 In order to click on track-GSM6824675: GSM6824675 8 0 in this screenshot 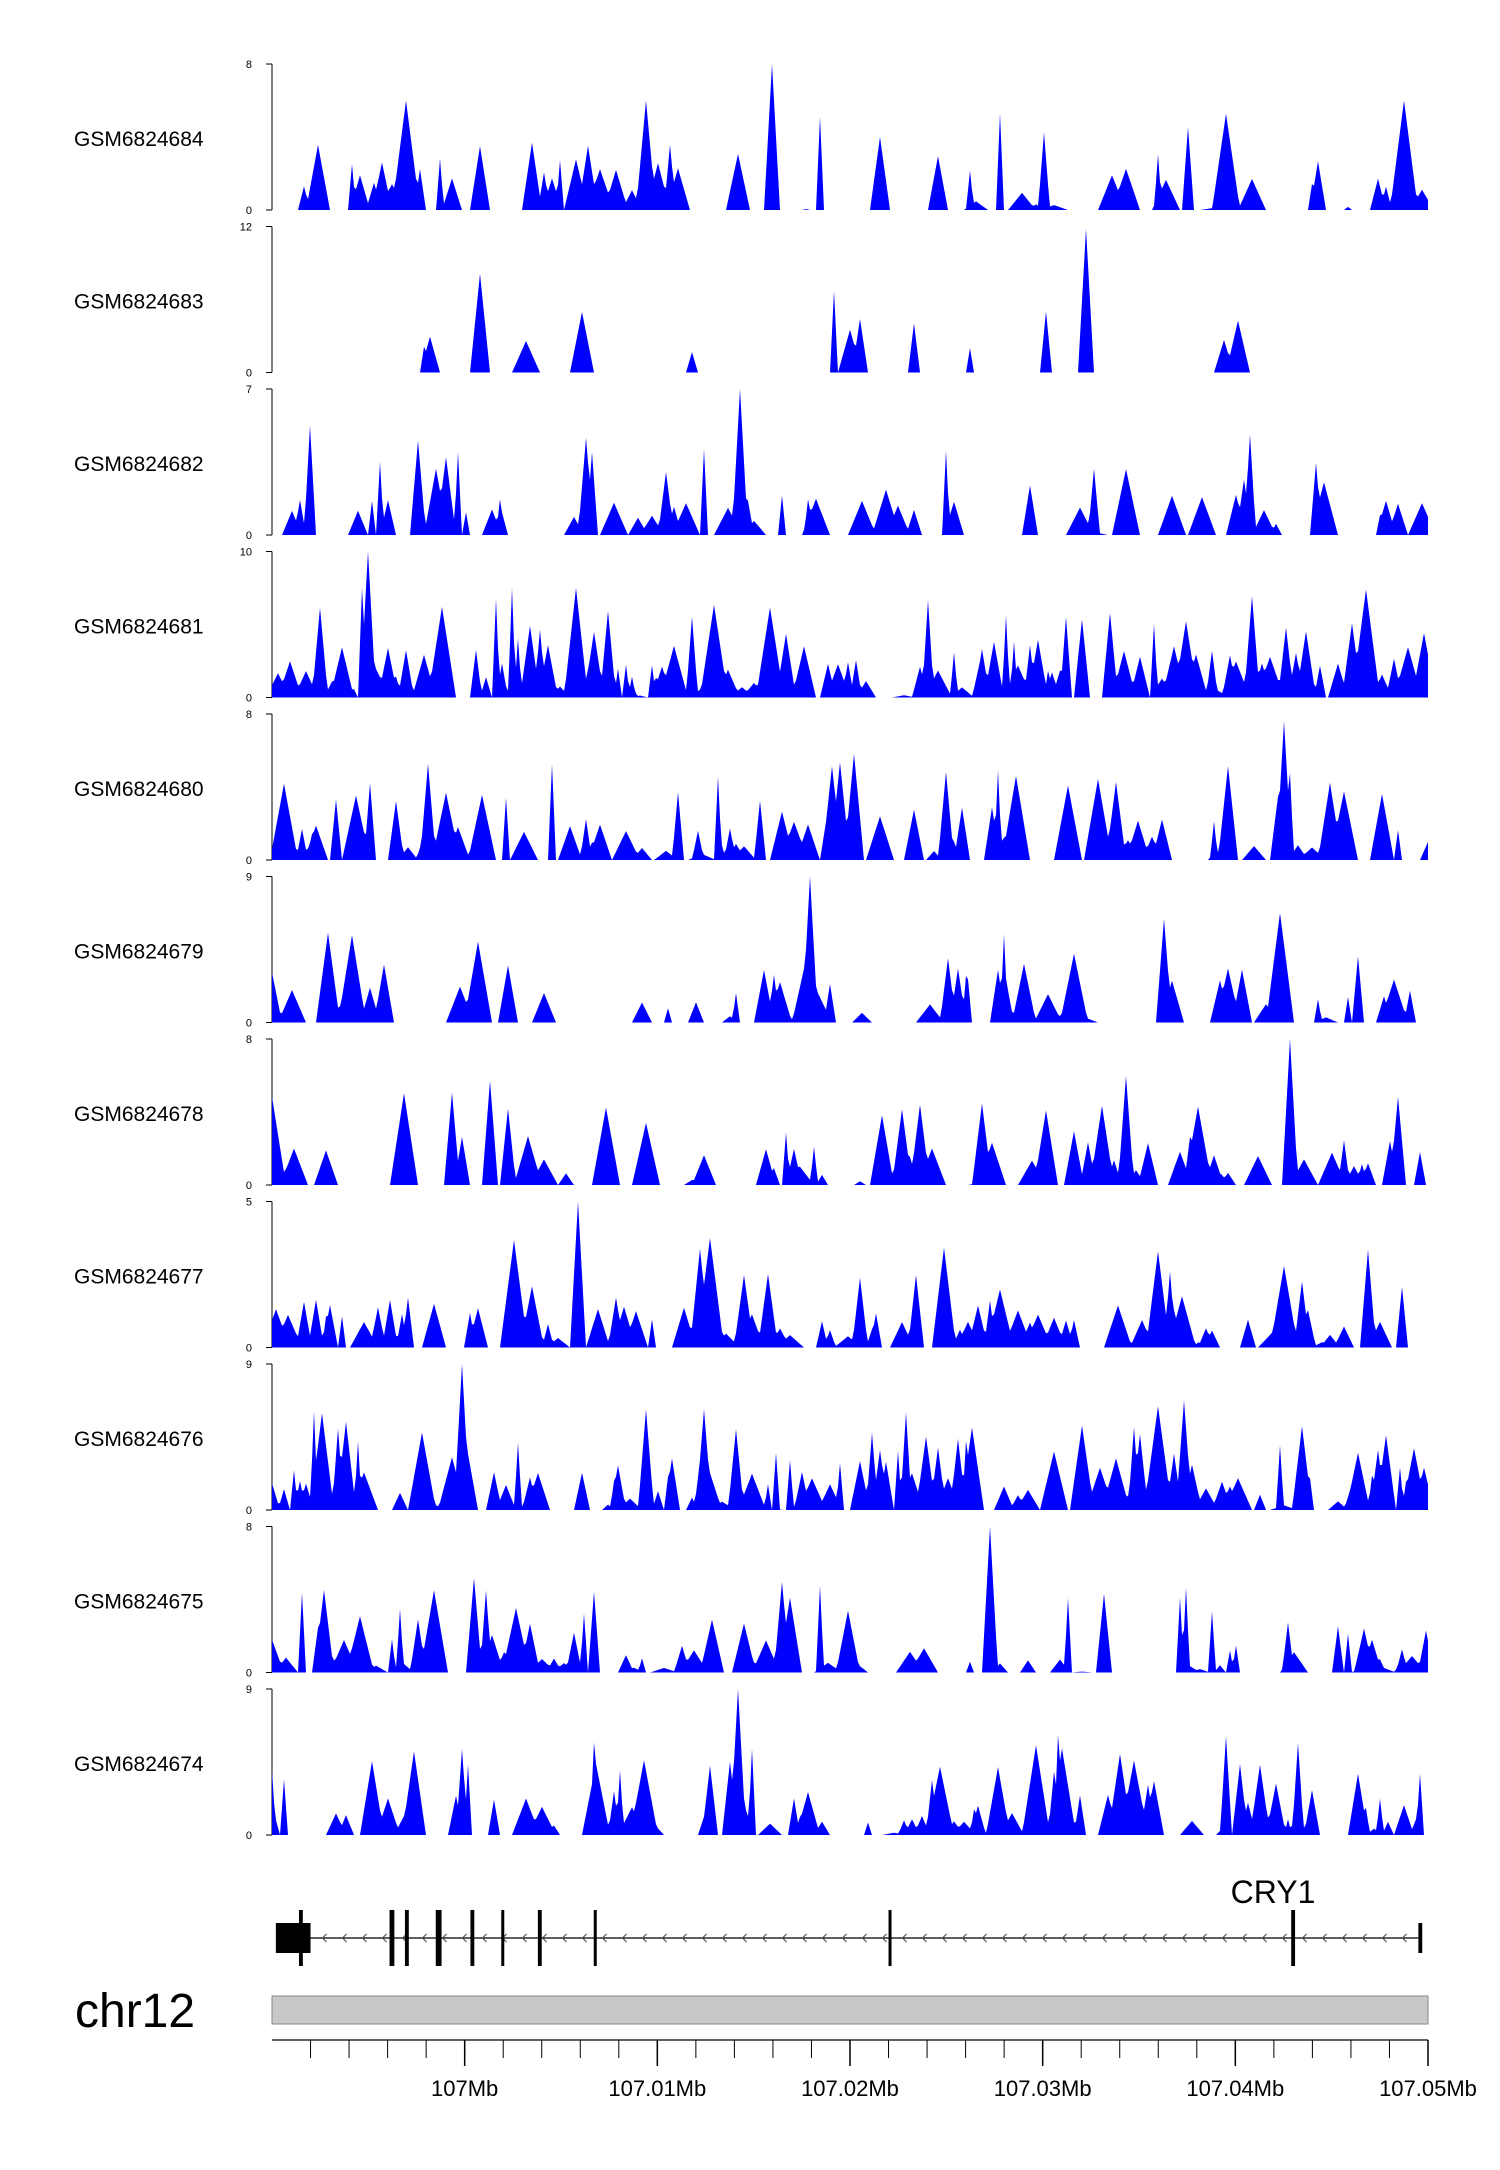, I will do `click(751, 1601)`.